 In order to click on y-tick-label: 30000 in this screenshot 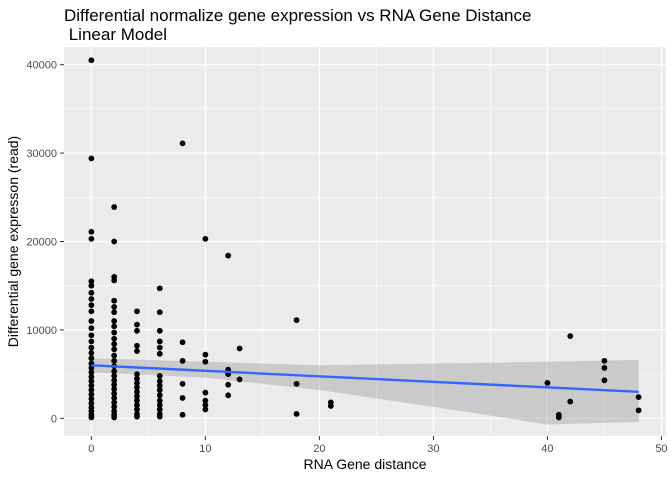, I will do `click(41, 154)`.